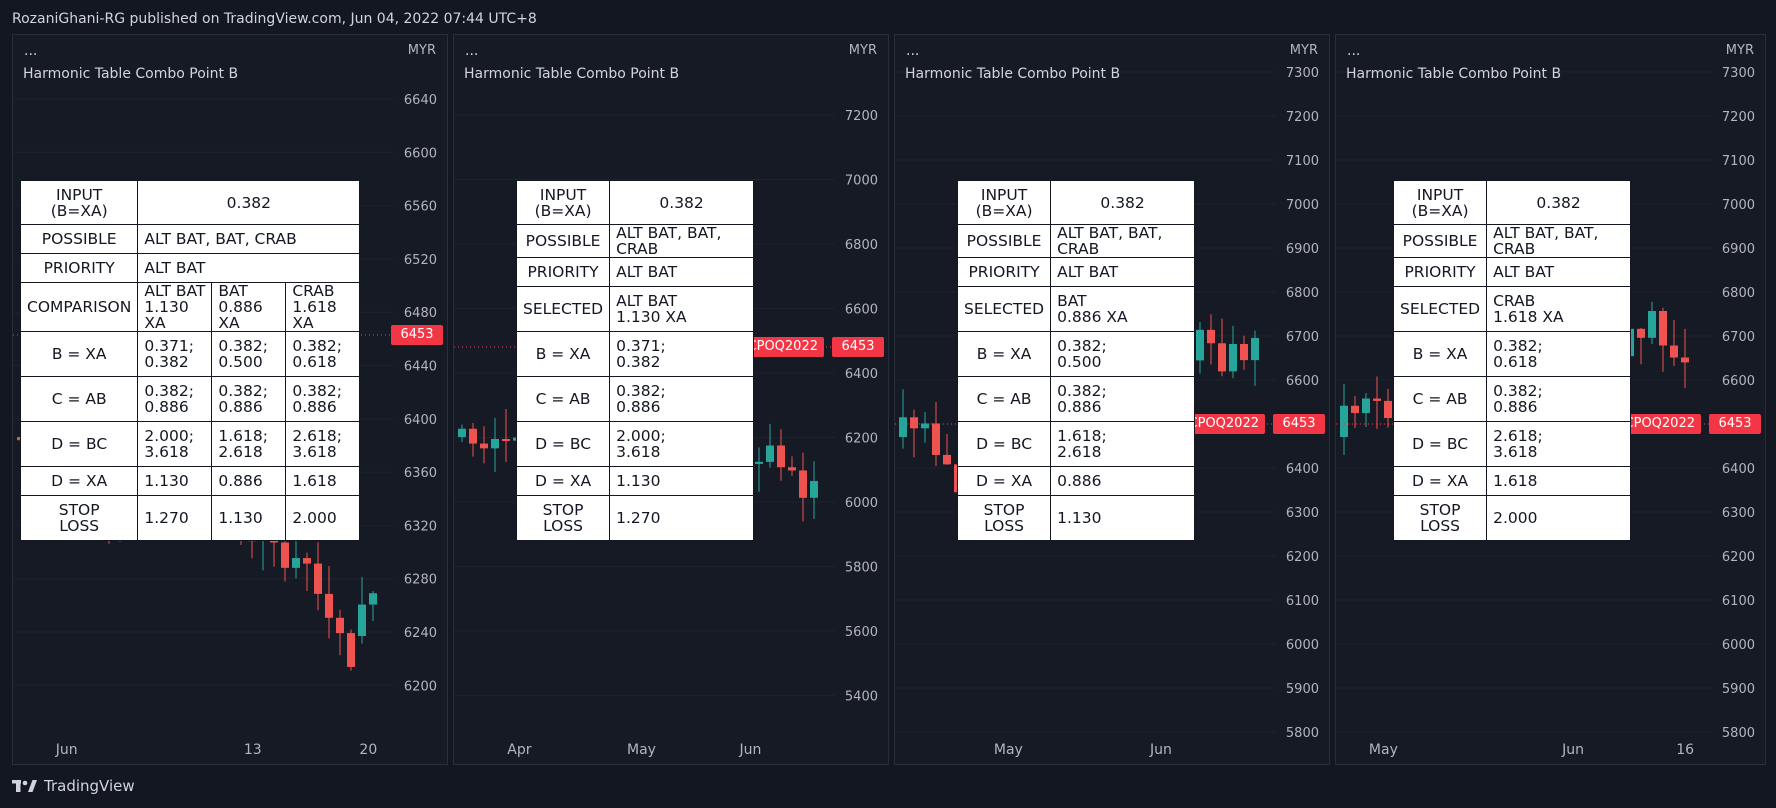 The height and width of the screenshot is (808, 1776). What do you see at coordinates (1738, 249) in the screenshot?
I see `price-axis-label: 6900` at bounding box center [1738, 249].